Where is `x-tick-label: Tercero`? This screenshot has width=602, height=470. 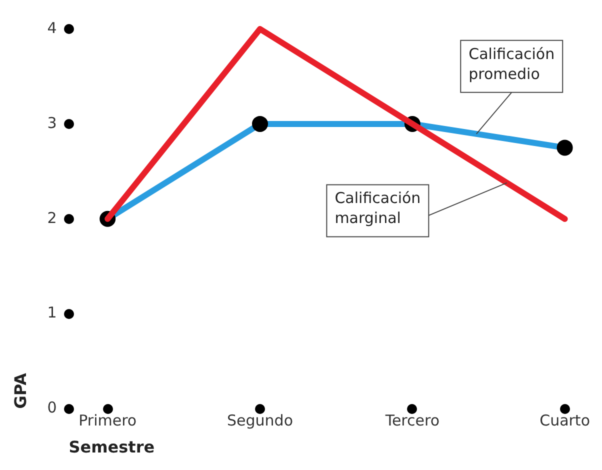
x-tick-label: Tercero is located at coordinates (412, 421).